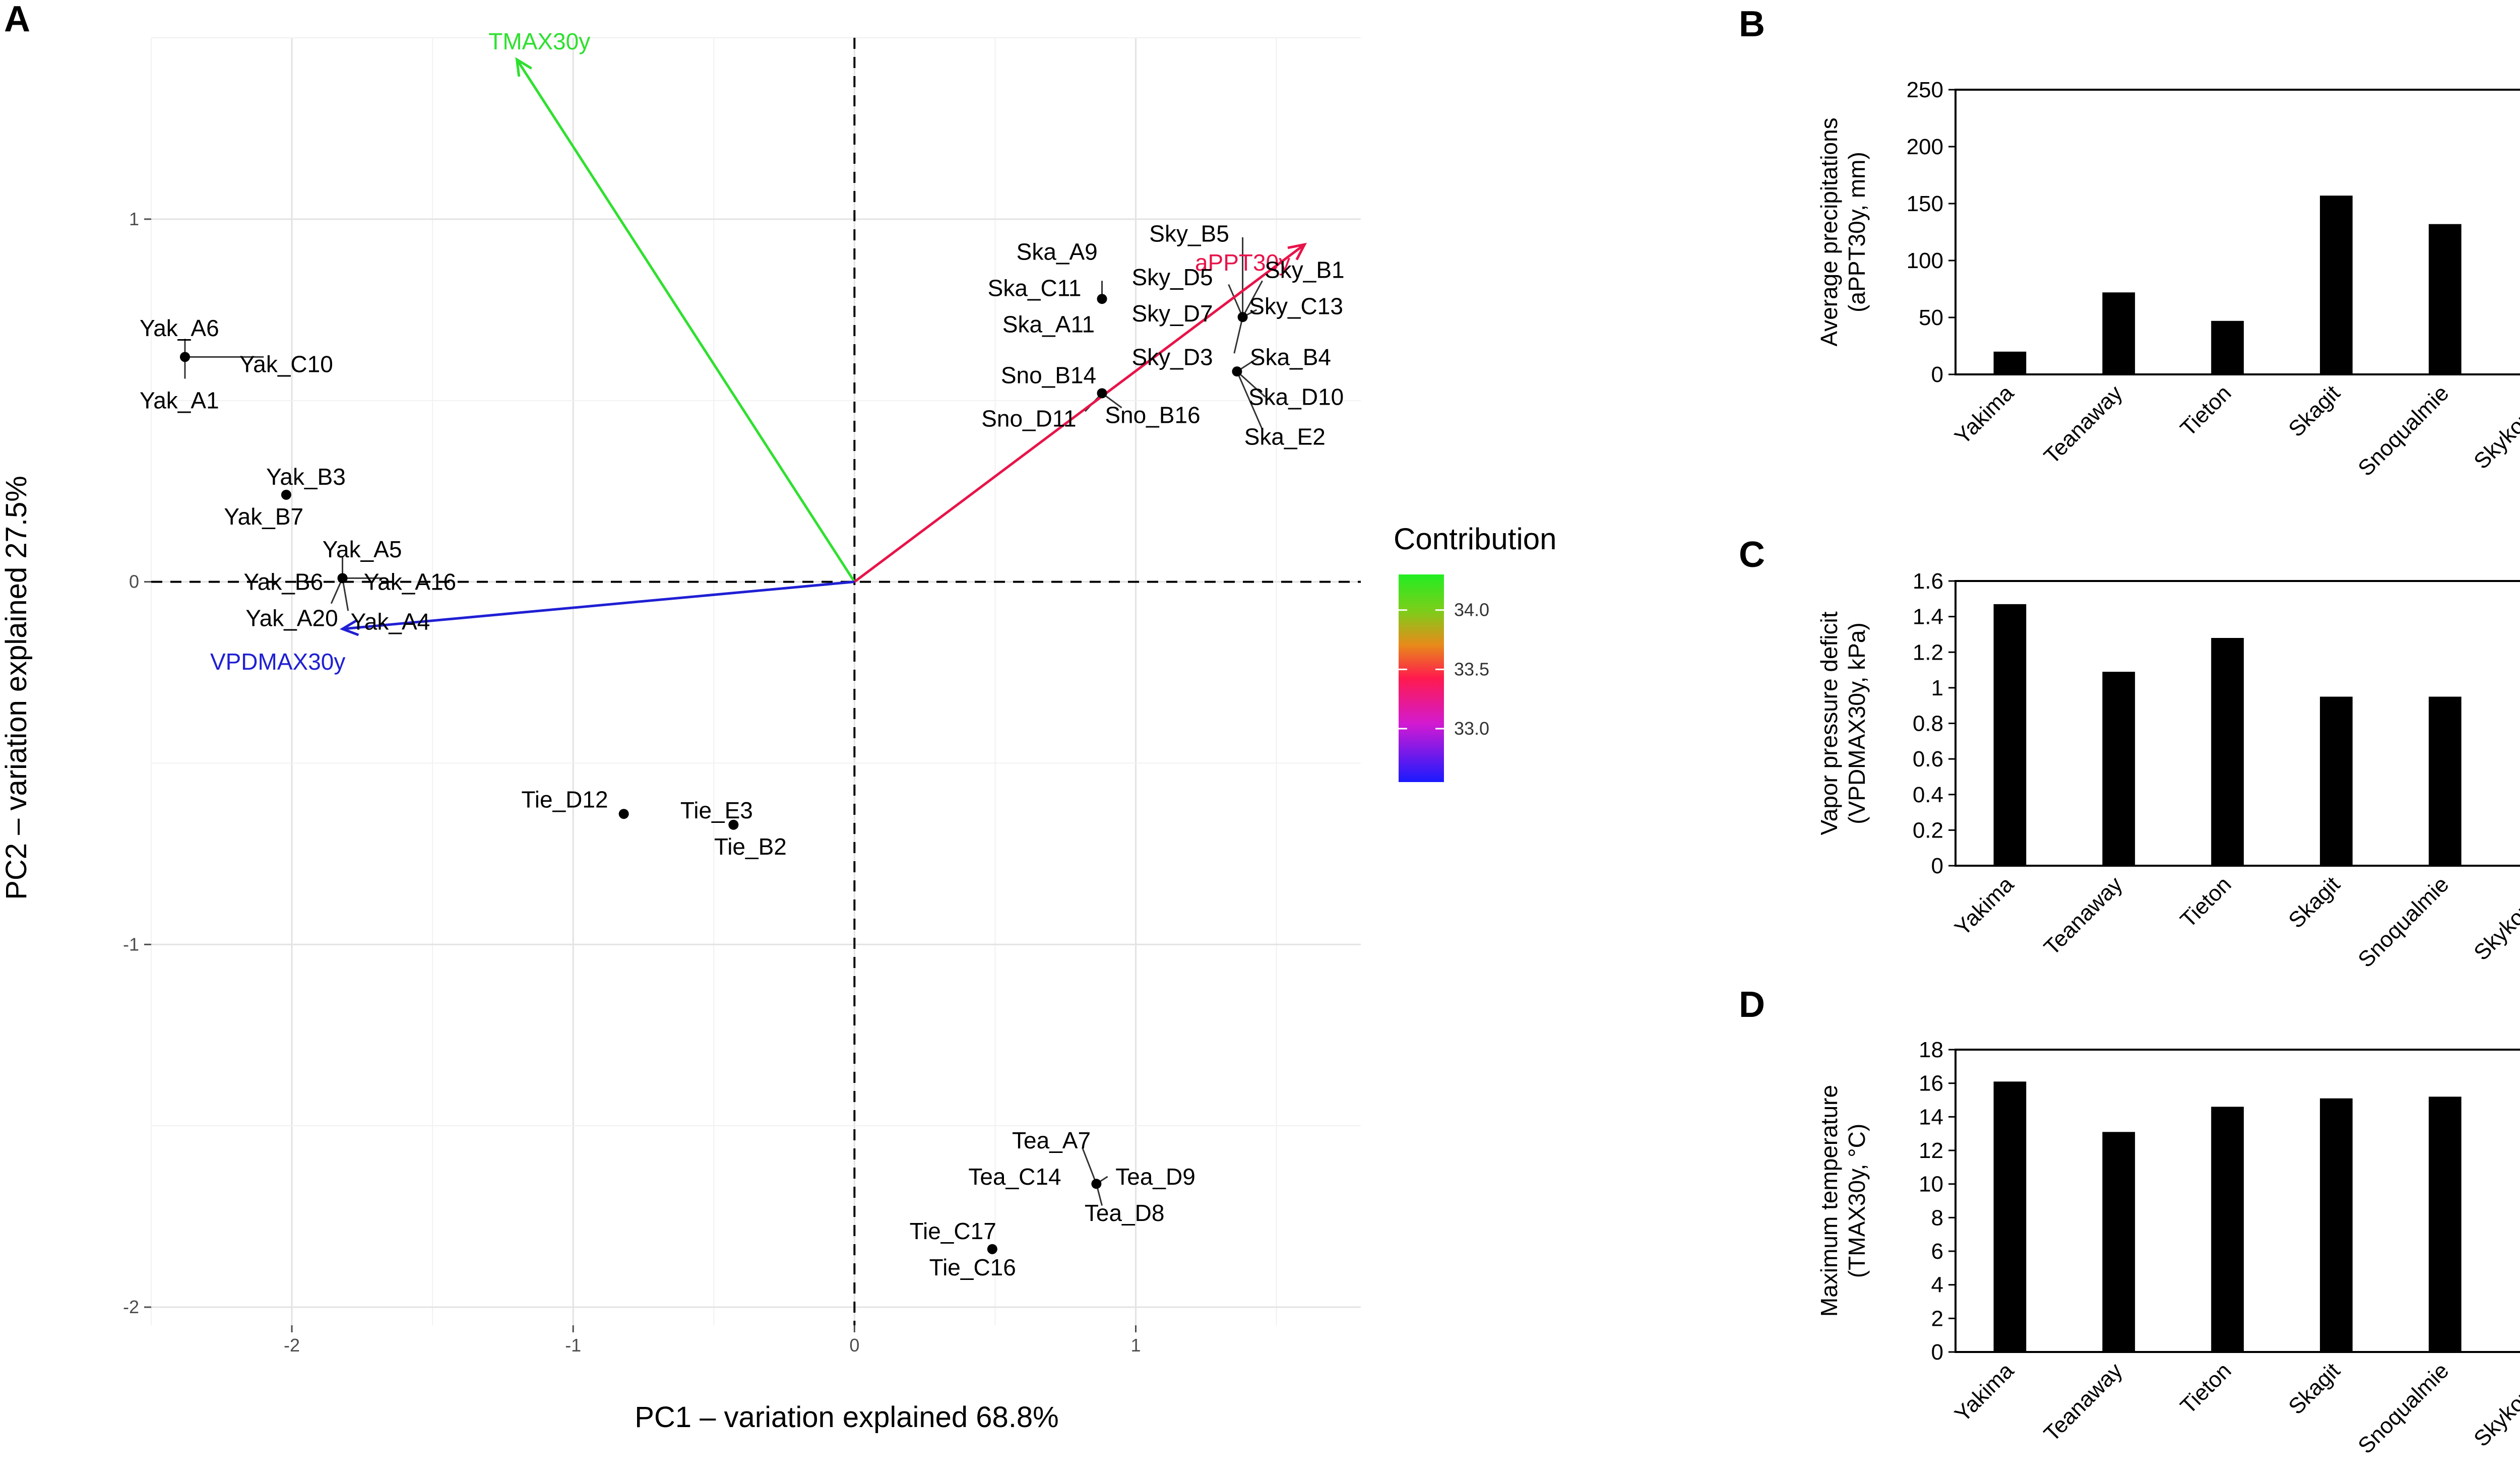 This screenshot has height=1482, width=2520. Describe the element at coordinates (131, 1307) in the screenshot. I see `y-tick-label: -2` at that location.